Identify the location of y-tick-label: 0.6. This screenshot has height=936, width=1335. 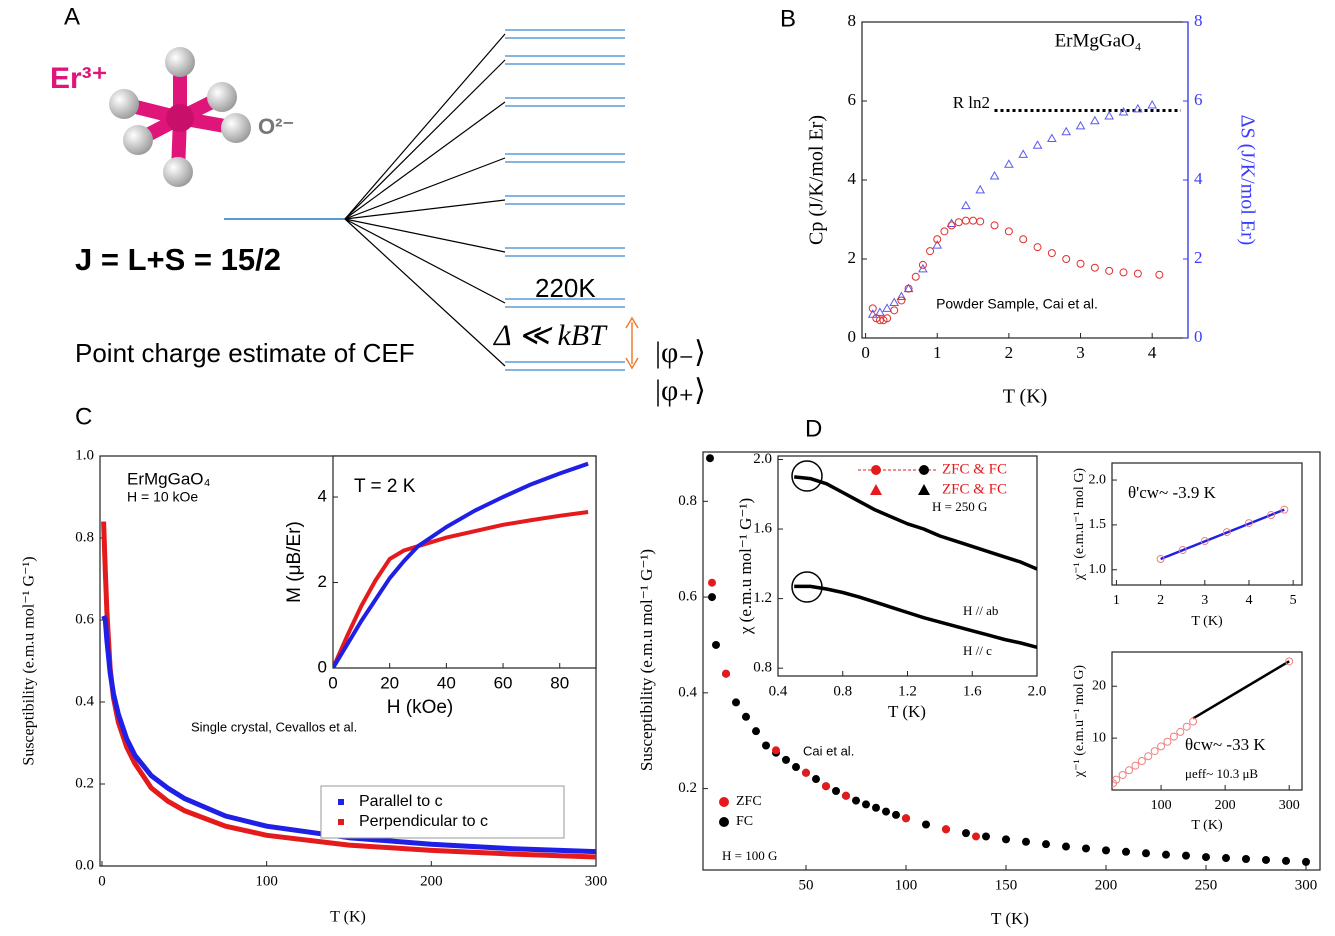
(687, 597).